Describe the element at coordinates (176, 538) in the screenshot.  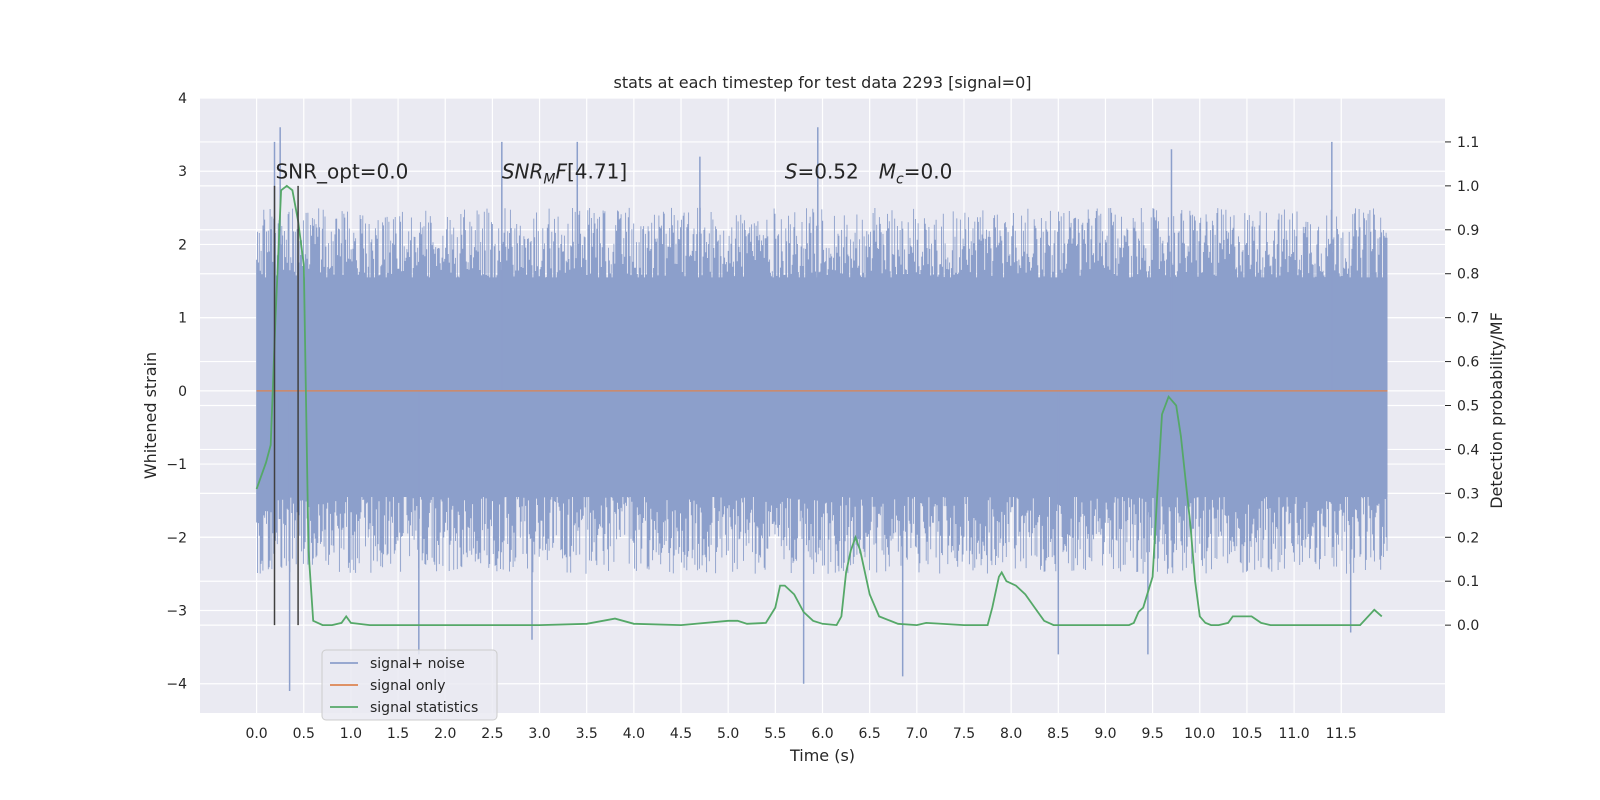
I see `y-tick-label: −2` at that location.